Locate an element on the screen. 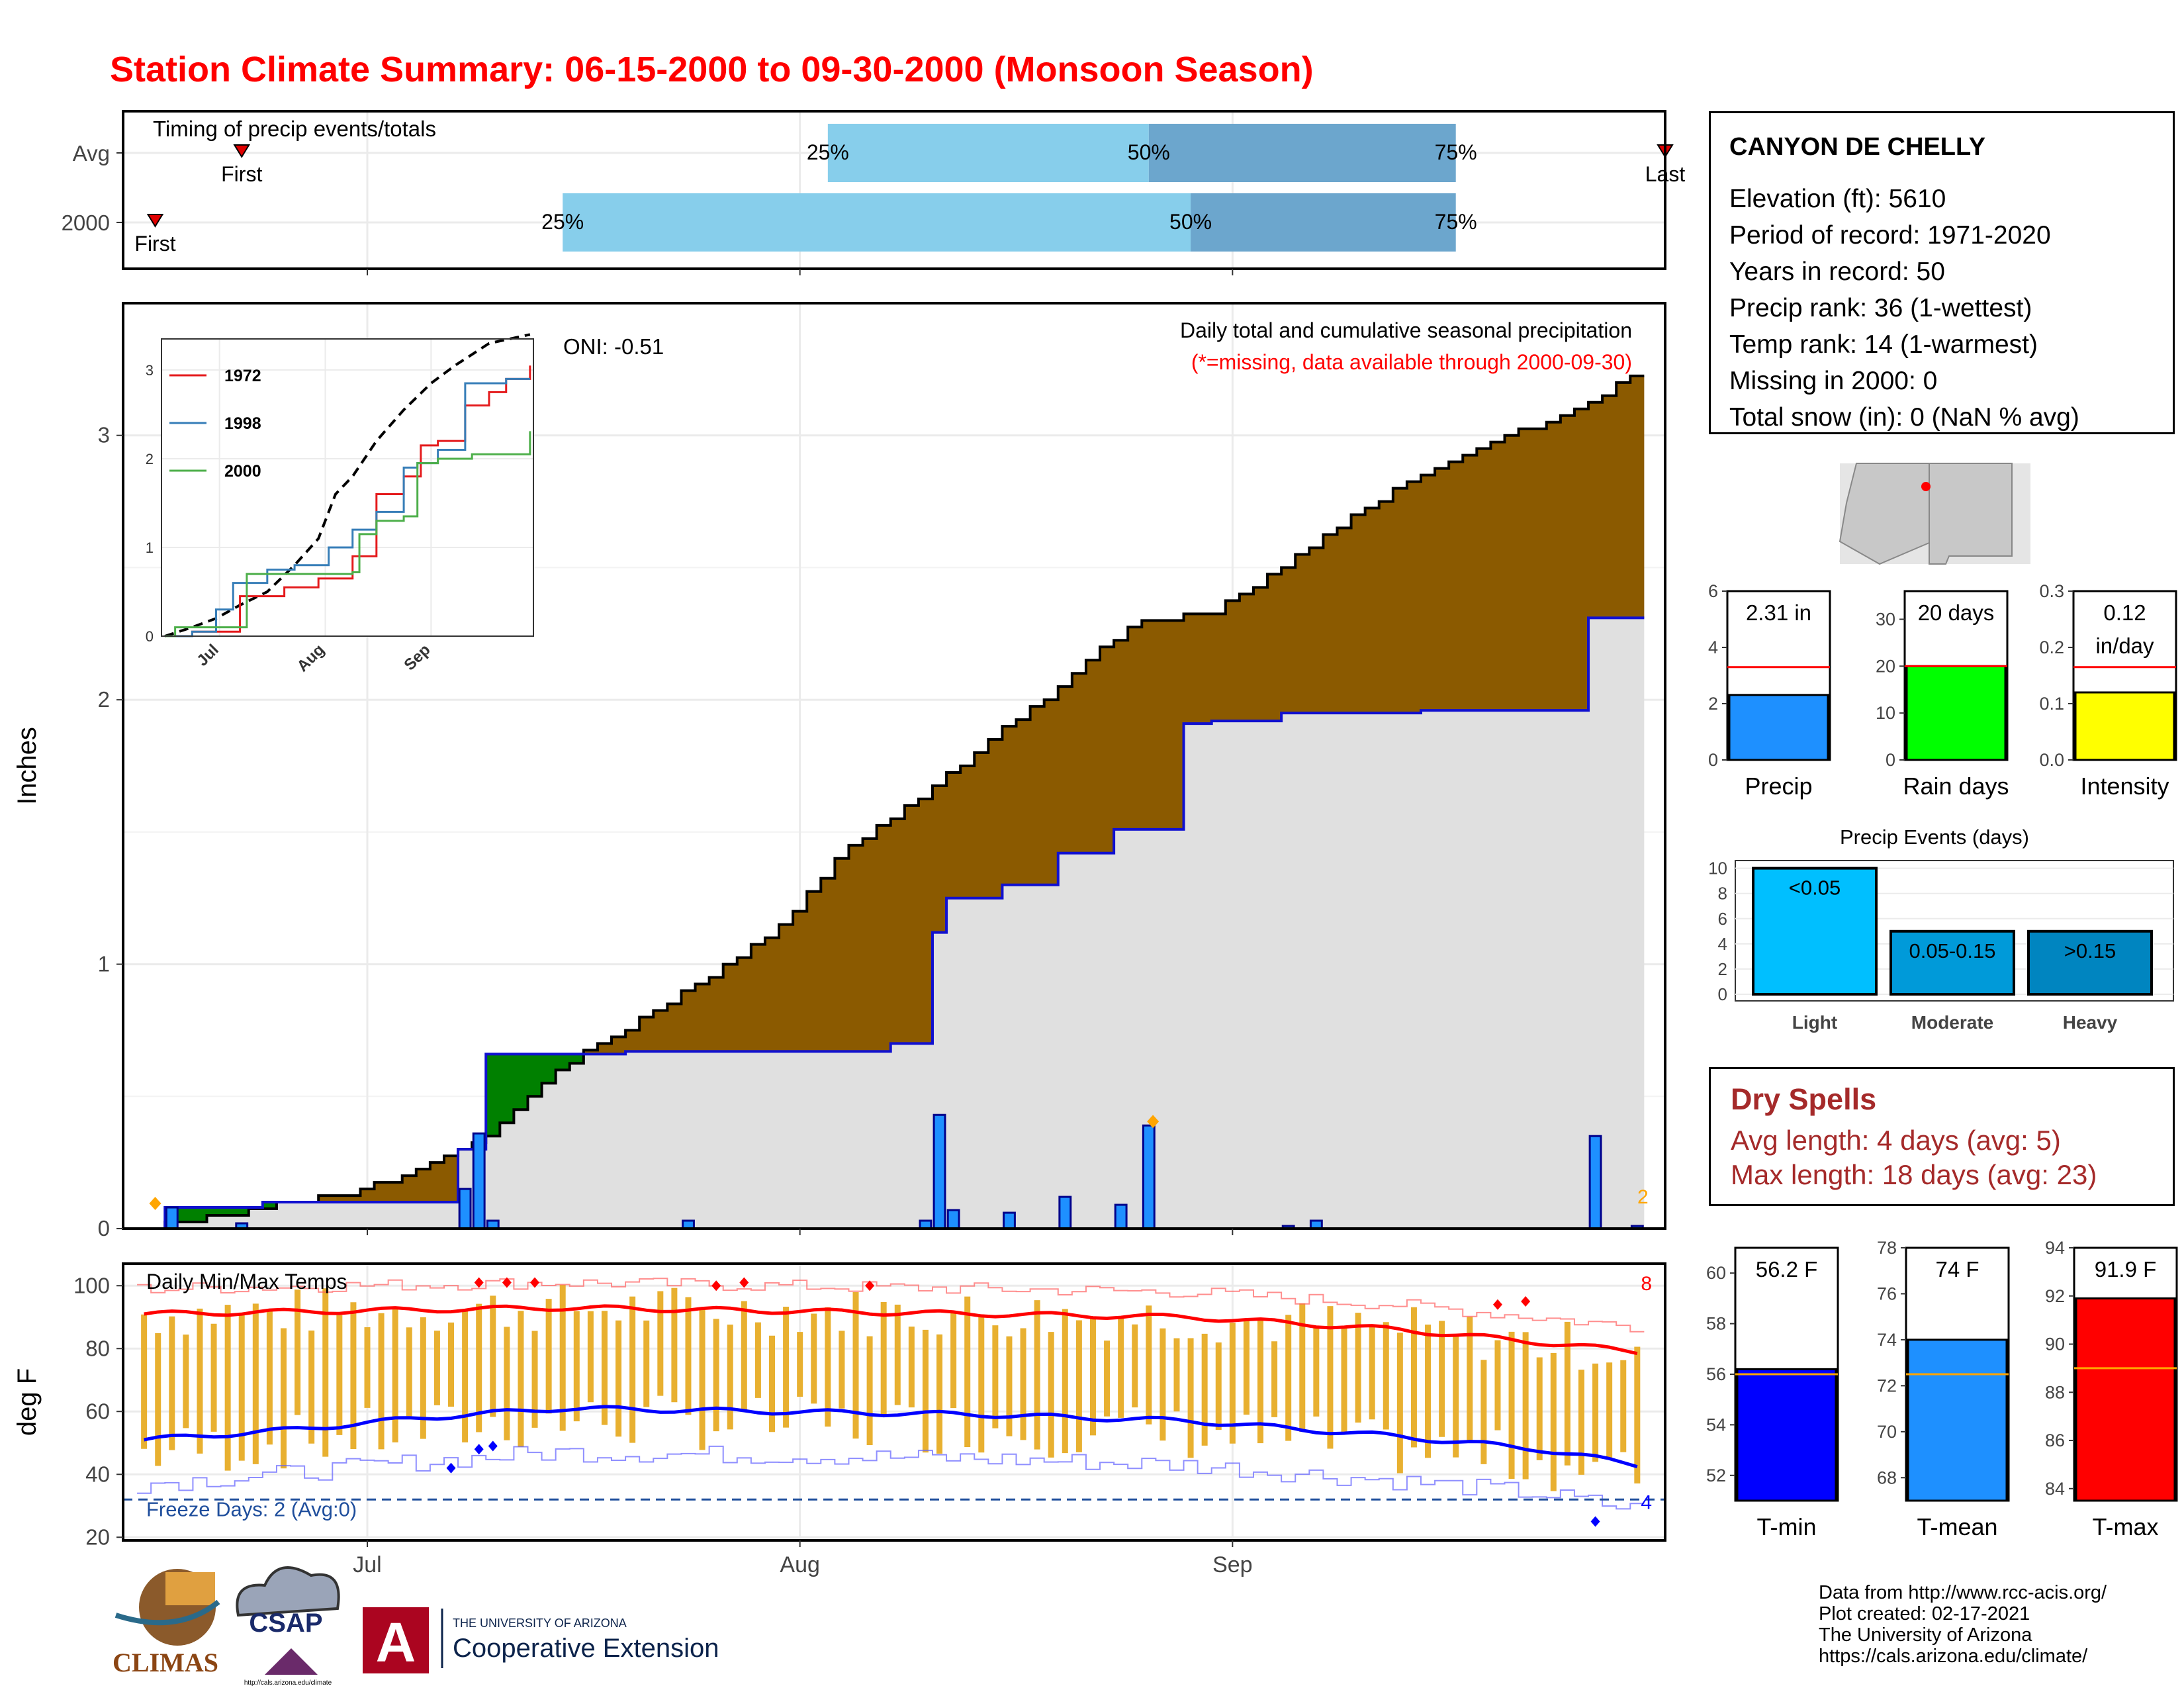  csap-logo-cloud is located at coordinates (288, 1591).